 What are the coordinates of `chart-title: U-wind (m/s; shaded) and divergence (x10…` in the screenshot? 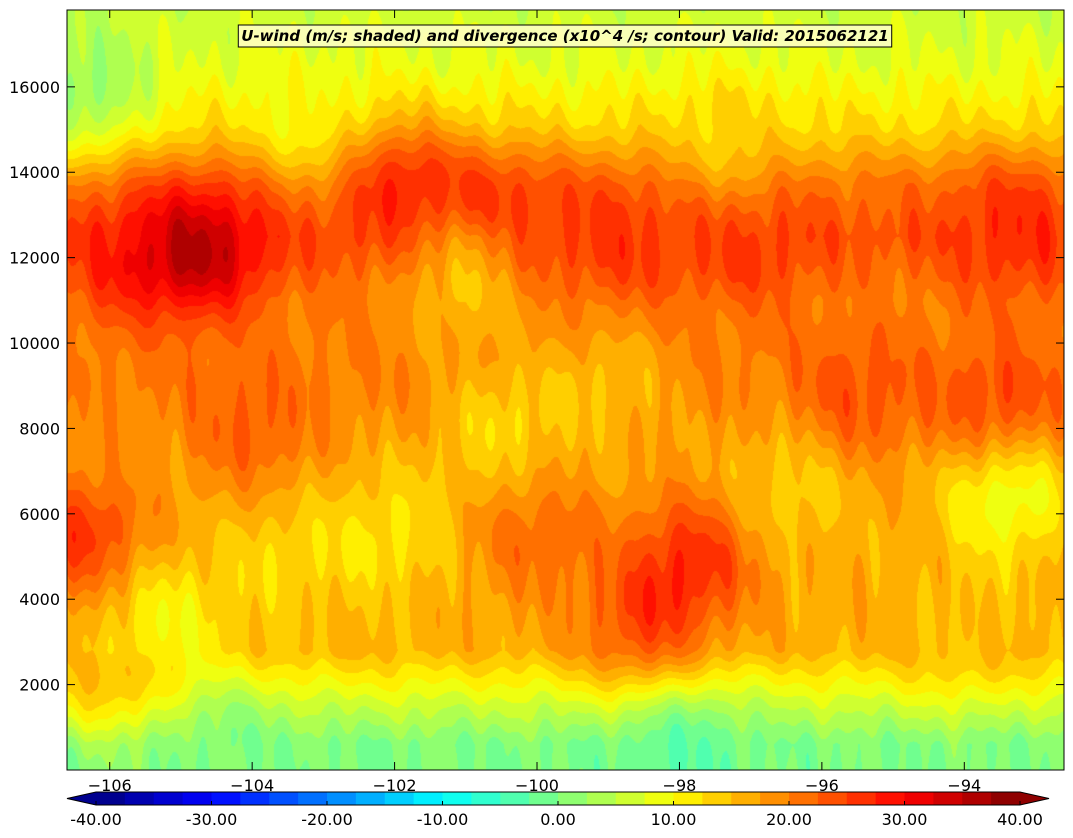 It's located at (564, 36).